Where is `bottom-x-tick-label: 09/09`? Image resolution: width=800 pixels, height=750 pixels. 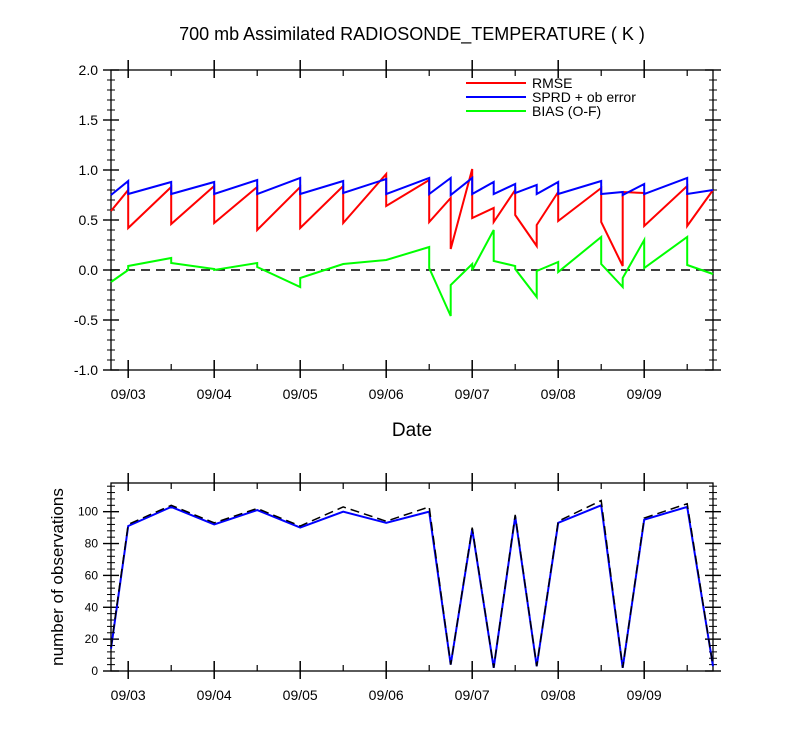 bottom-x-tick-label: 09/09 is located at coordinates (644, 695).